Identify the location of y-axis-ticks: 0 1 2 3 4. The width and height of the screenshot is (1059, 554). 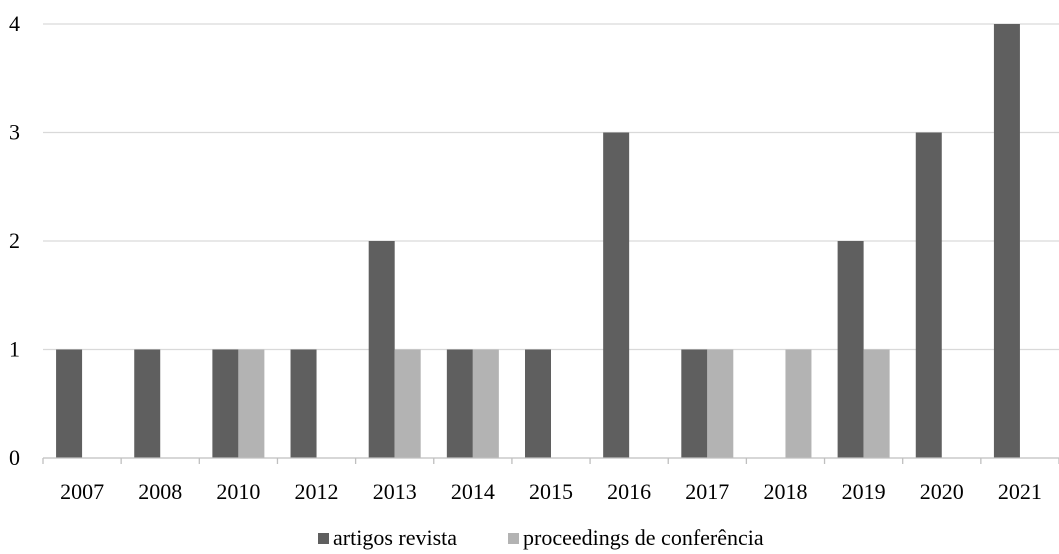
(14, 240).